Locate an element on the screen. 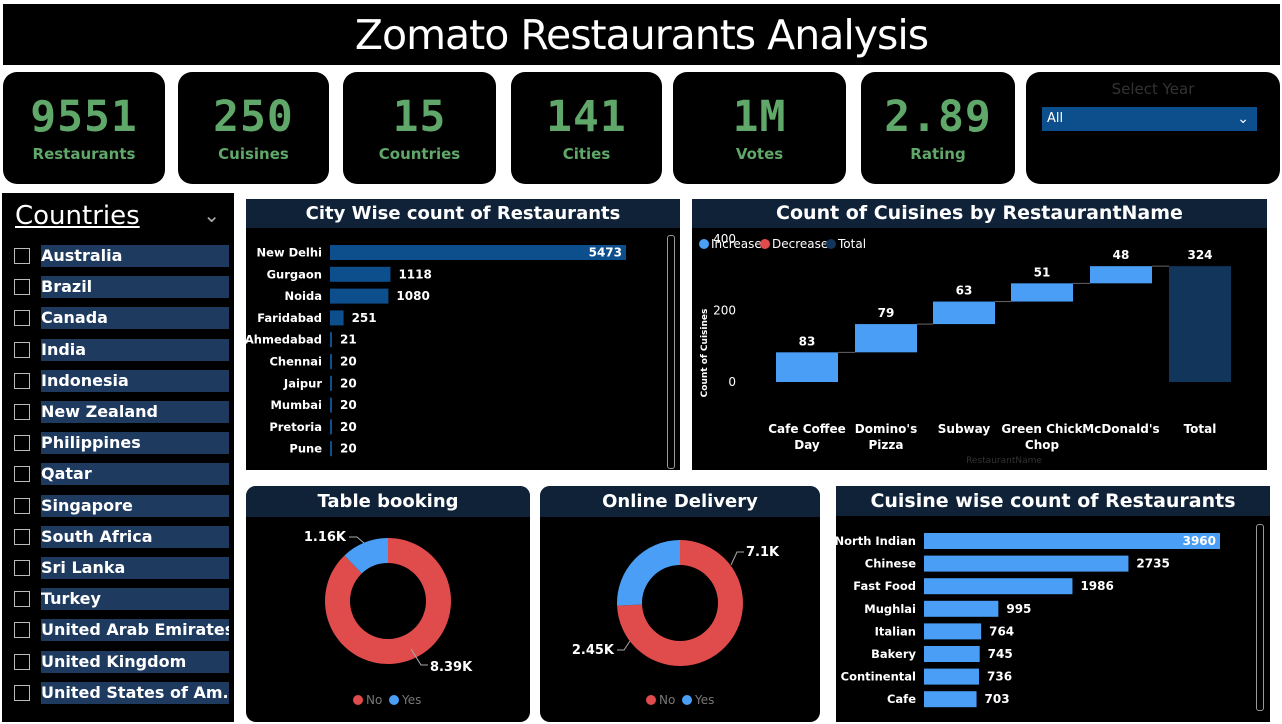 The image size is (1282, 724). kpi-votes: 1M Votes is located at coordinates (759, 128).